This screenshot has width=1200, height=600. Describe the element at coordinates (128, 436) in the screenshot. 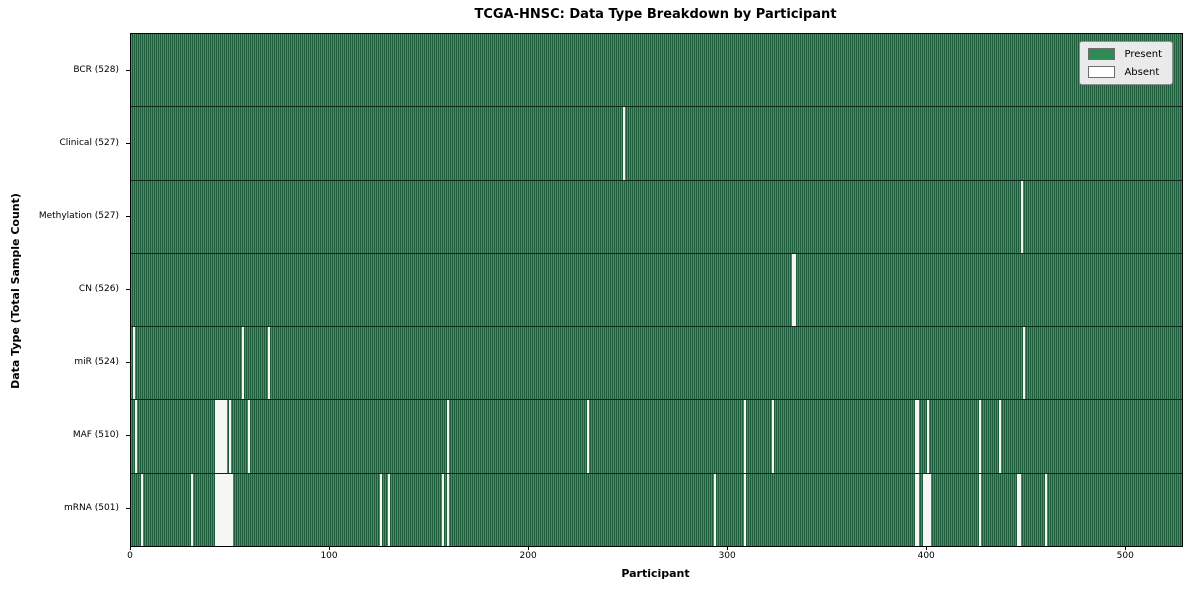

I see `ytick-mark-MAF` at that location.